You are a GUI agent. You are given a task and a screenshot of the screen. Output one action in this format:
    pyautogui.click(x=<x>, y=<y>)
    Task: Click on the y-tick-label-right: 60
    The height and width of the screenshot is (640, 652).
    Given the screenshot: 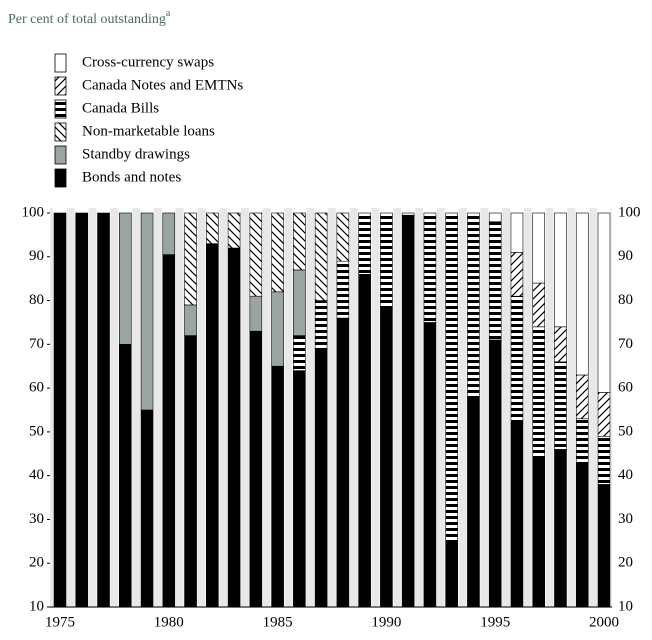 What is the action you would take?
    pyautogui.click(x=625, y=388)
    